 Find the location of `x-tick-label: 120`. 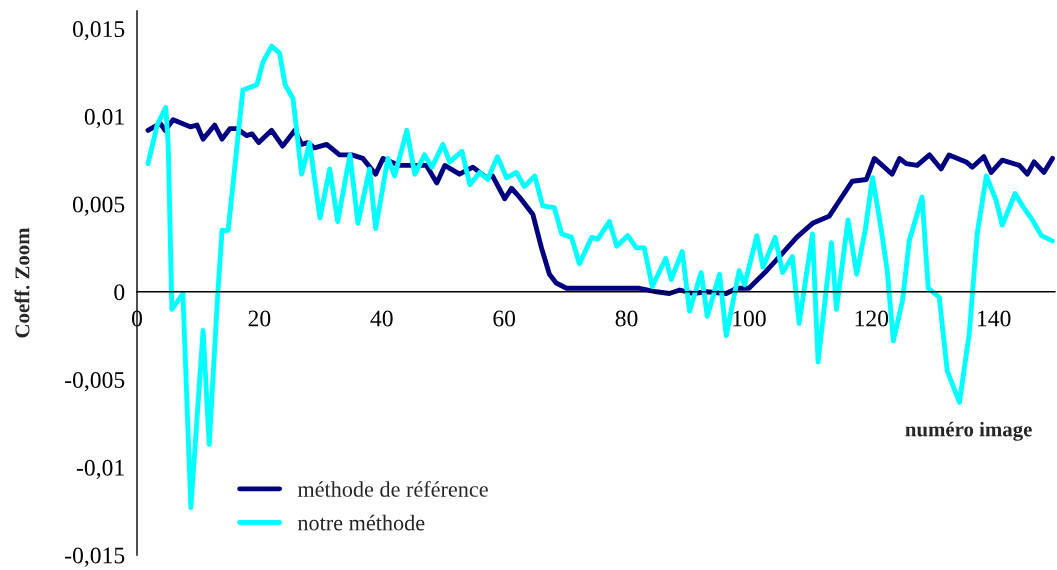

x-tick-label: 120 is located at coordinates (872, 318).